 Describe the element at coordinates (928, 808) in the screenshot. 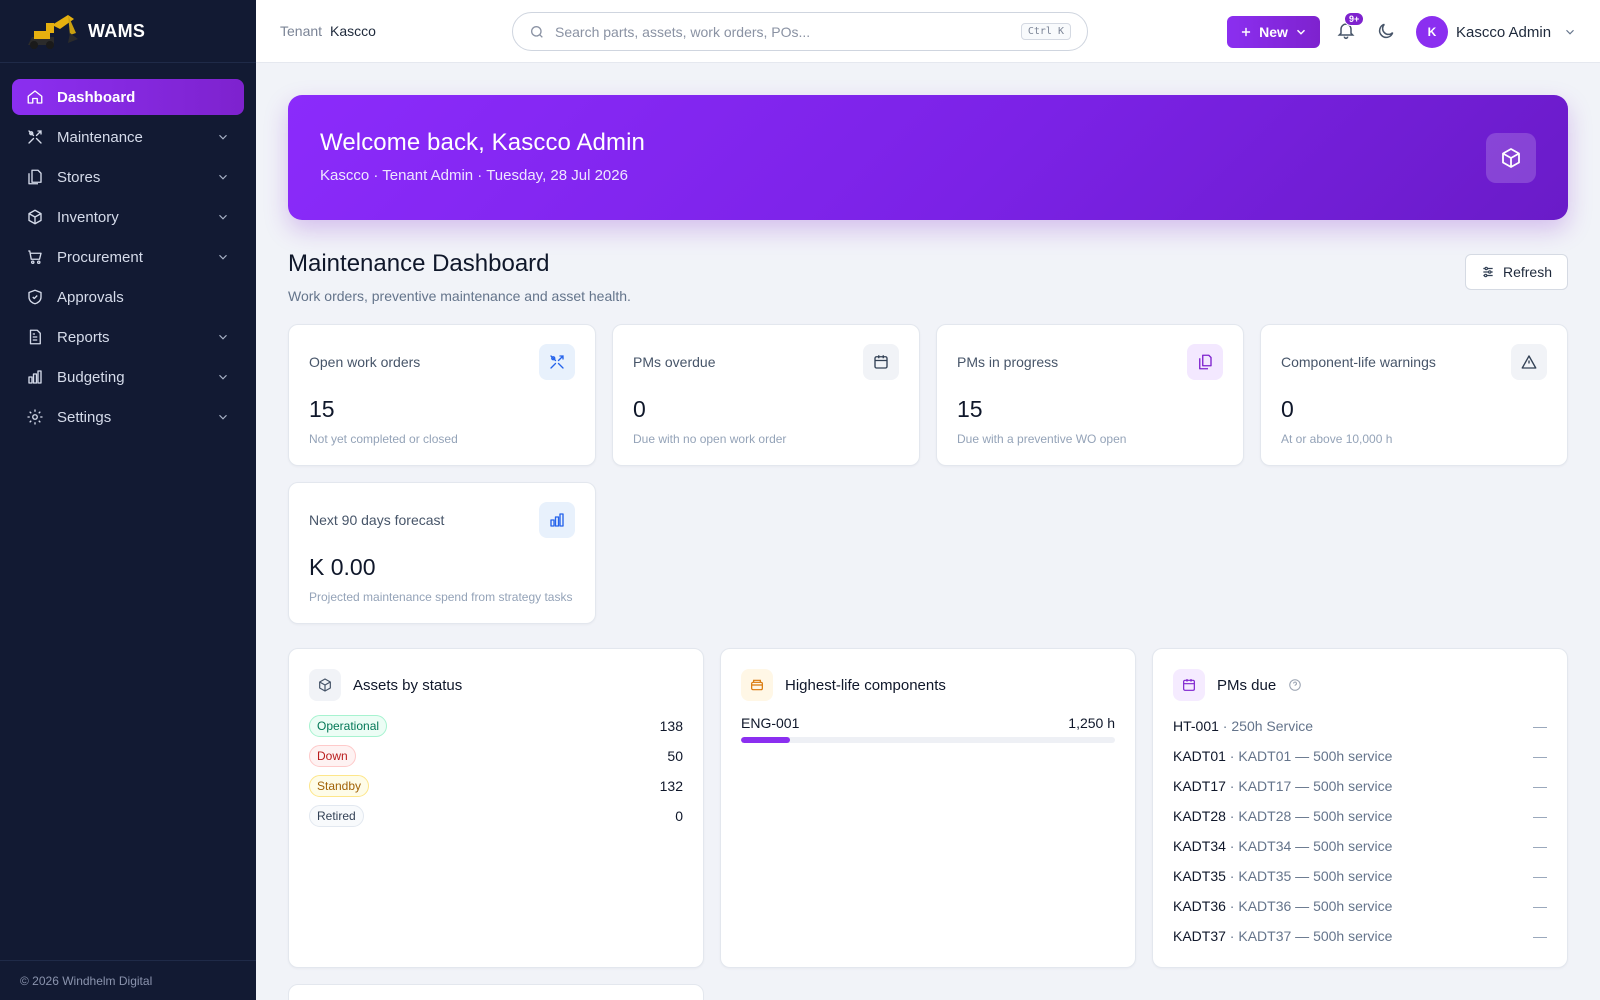

I see `highest-life-components-panel: Highest-life components ENG-001 1,250 h` at that location.